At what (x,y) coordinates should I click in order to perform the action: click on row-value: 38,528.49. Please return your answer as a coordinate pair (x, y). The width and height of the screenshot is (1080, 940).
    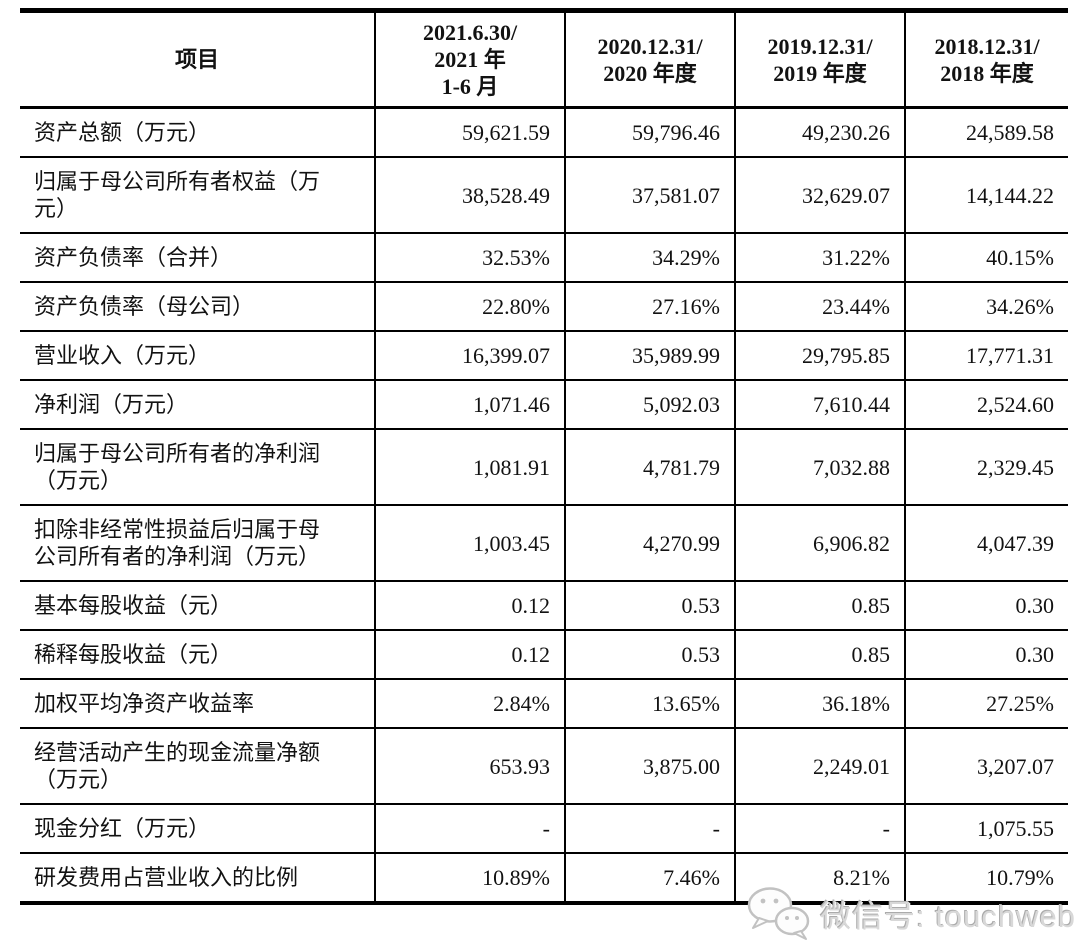
    Looking at the image, I should click on (469, 195).